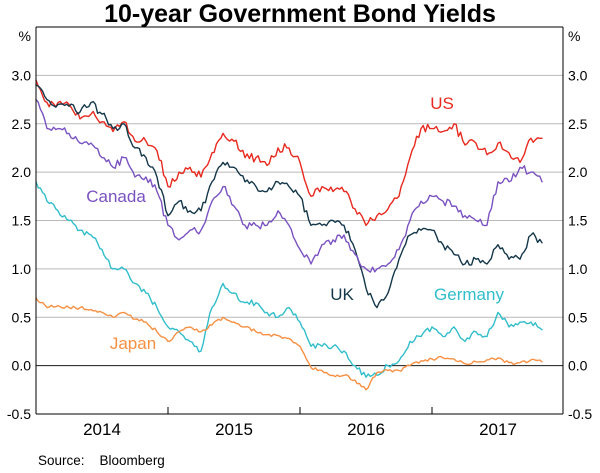 Image resolution: width=600 pixels, height=473 pixels. What do you see at coordinates (578, 172) in the screenshot?
I see `y-axis-tick-label-right: 2.0` at bounding box center [578, 172].